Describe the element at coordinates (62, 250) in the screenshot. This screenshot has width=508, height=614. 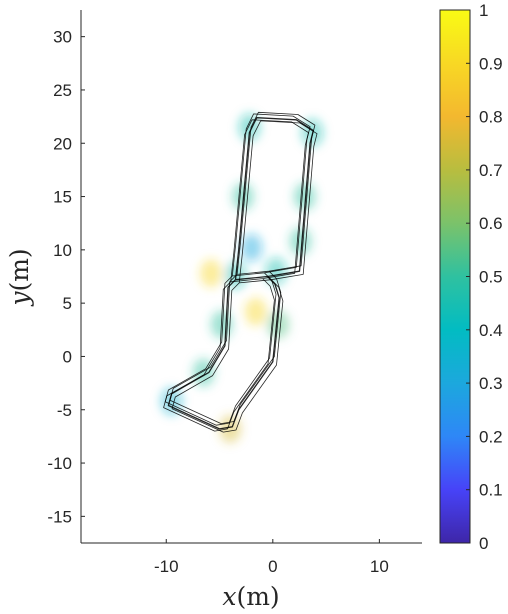
I see `y-tick-label: 10` at that location.